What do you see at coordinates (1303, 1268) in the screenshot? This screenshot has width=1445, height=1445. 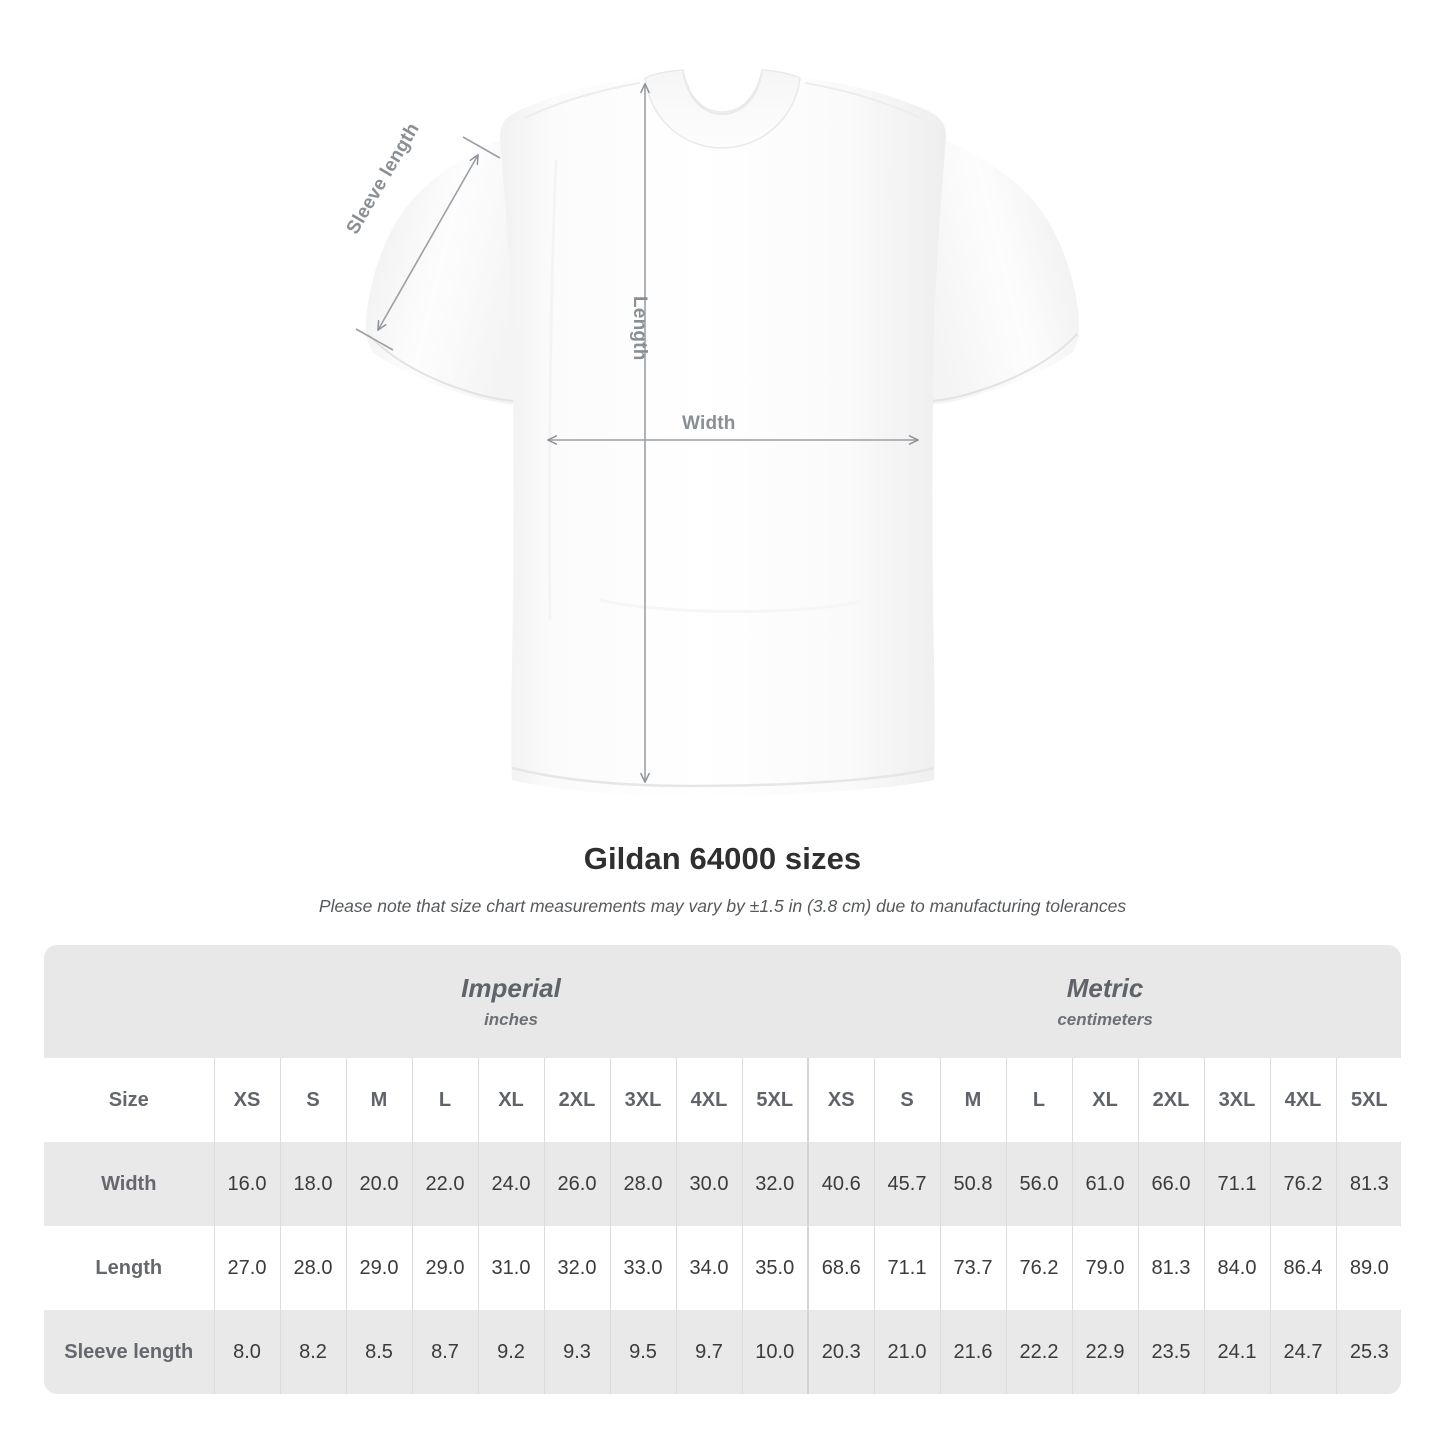 I see `cell-metric-length-4xl: 86.4` at bounding box center [1303, 1268].